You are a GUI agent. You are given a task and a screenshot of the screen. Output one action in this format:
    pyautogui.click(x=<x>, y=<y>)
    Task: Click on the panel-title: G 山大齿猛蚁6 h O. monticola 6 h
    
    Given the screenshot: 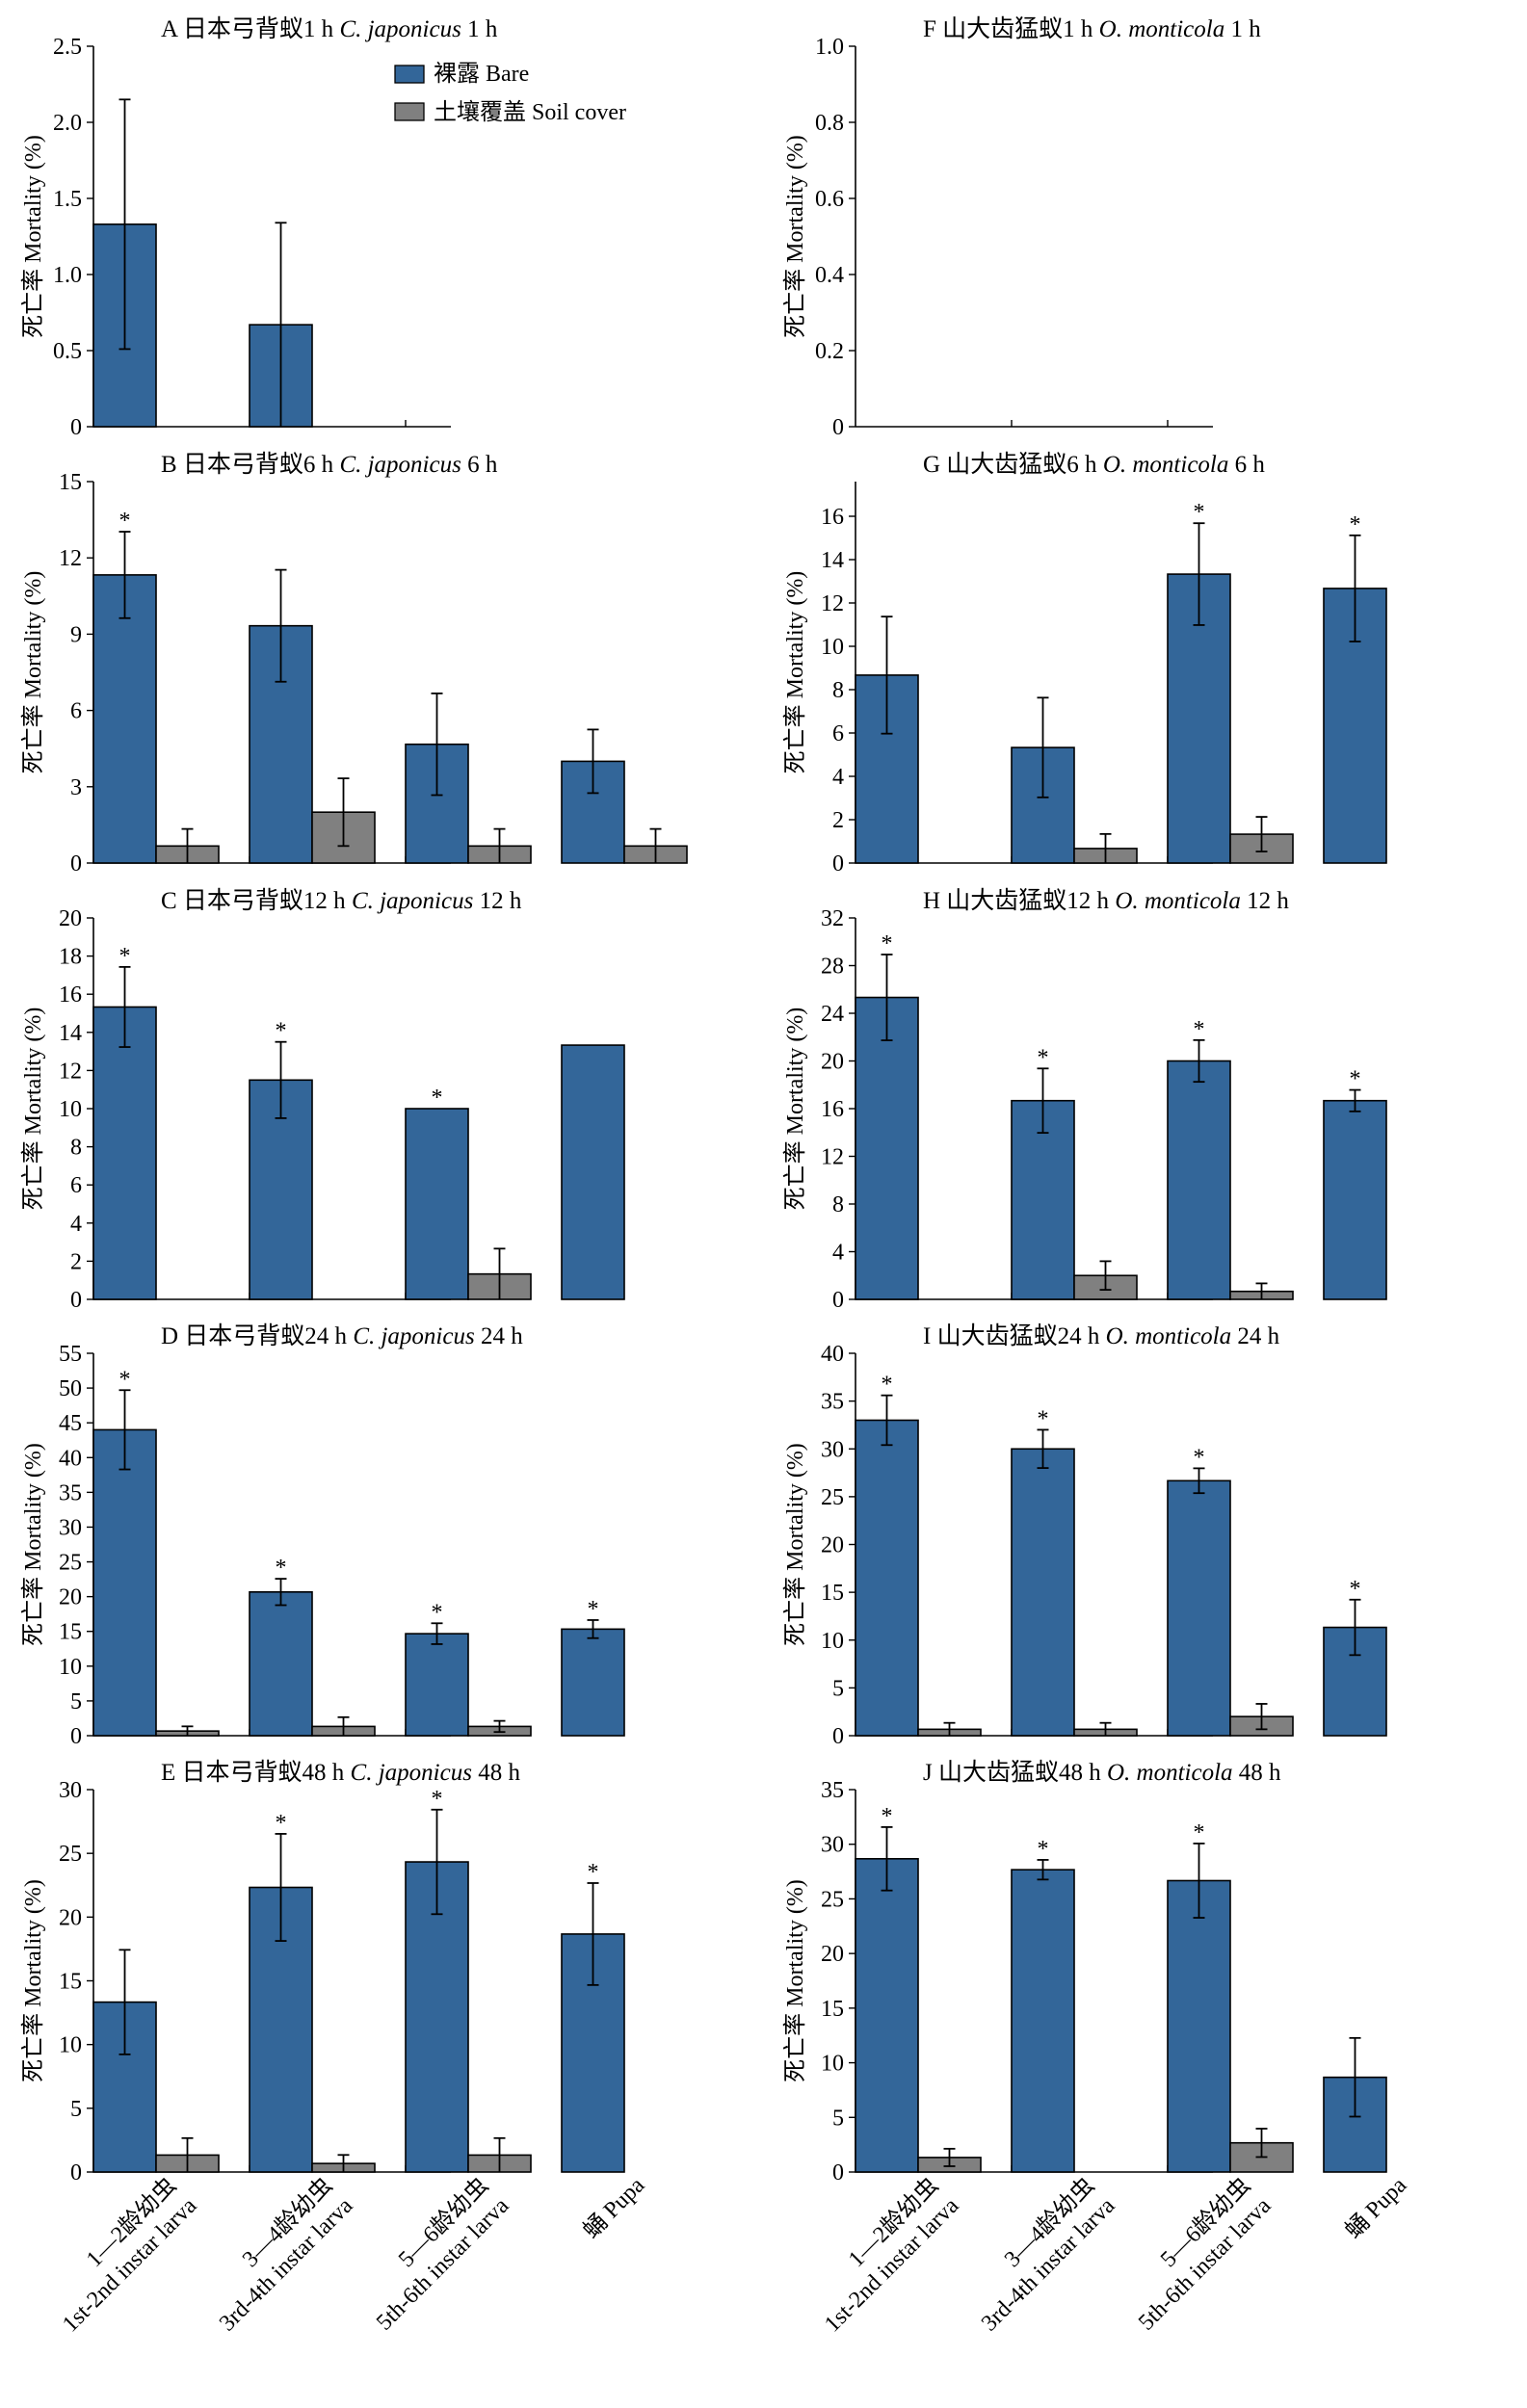 What is the action you would take?
    pyautogui.click(x=1094, y=464)
    